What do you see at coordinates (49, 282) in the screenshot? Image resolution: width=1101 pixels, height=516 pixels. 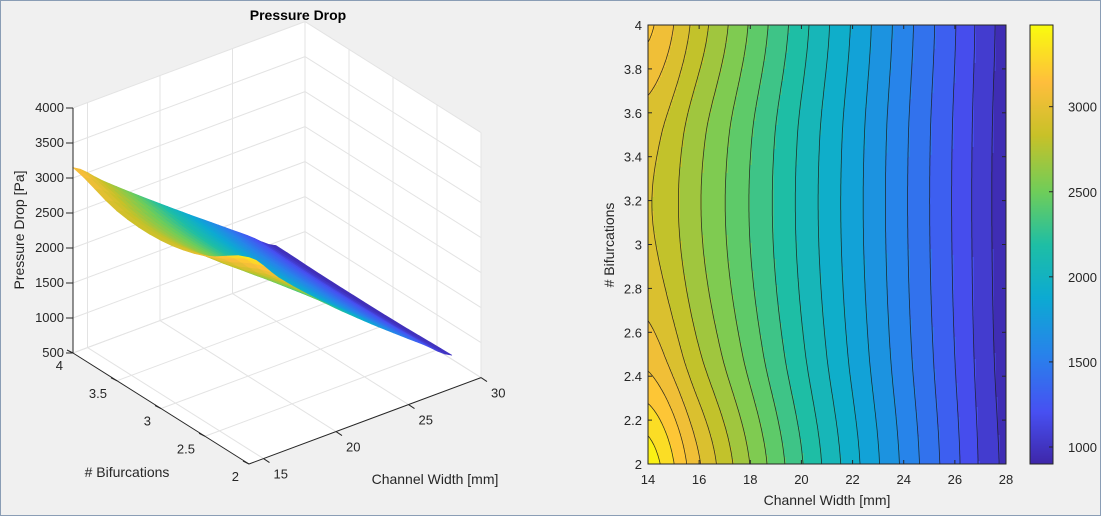 I see `z-tick-label: 1500` at bounding box center [49, 282].